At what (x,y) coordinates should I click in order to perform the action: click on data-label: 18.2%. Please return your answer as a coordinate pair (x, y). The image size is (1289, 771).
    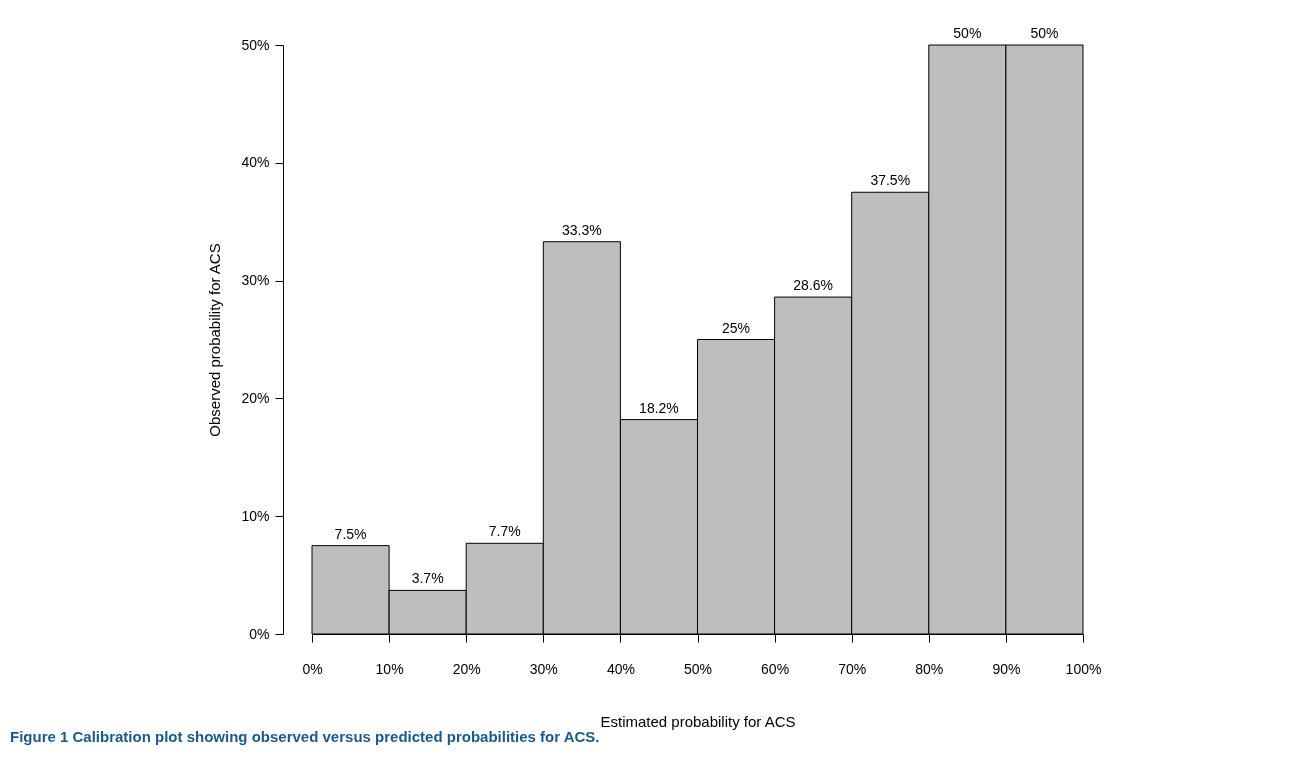
    Looking at the image, I should click on (659, 407).